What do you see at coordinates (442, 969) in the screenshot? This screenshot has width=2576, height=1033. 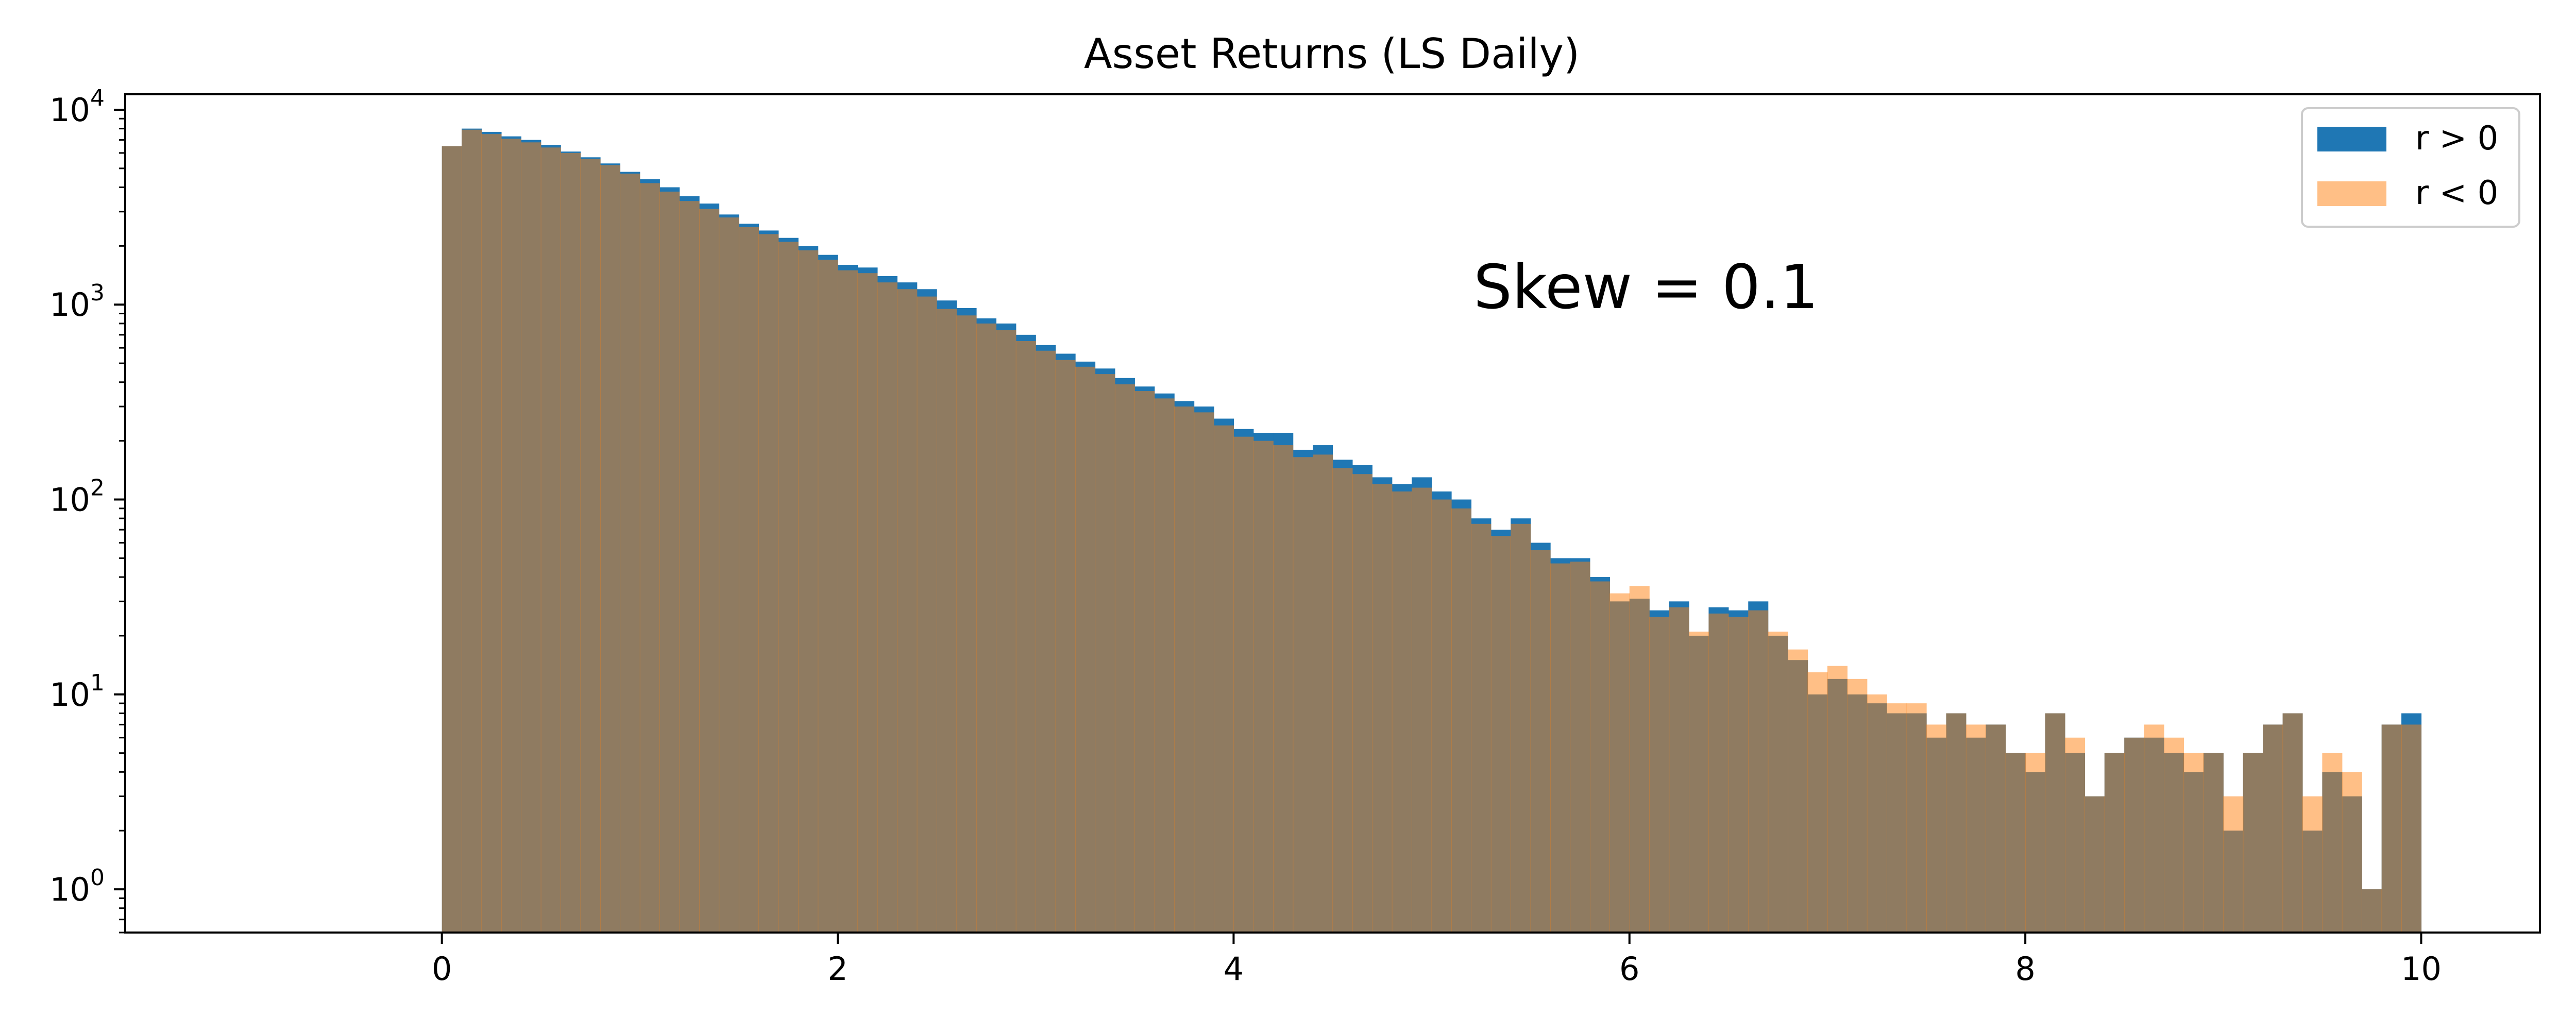 I see `x-tick-label: 0` at bounding box center [442, 969].